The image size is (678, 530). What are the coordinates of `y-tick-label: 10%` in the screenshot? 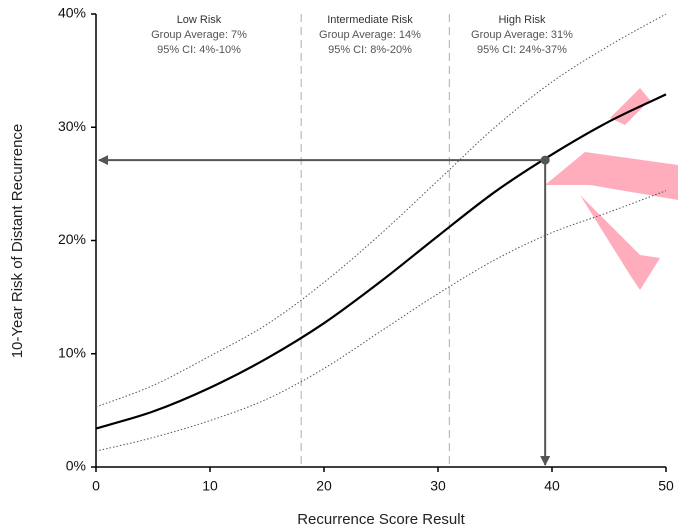 It's located at (72, 352).